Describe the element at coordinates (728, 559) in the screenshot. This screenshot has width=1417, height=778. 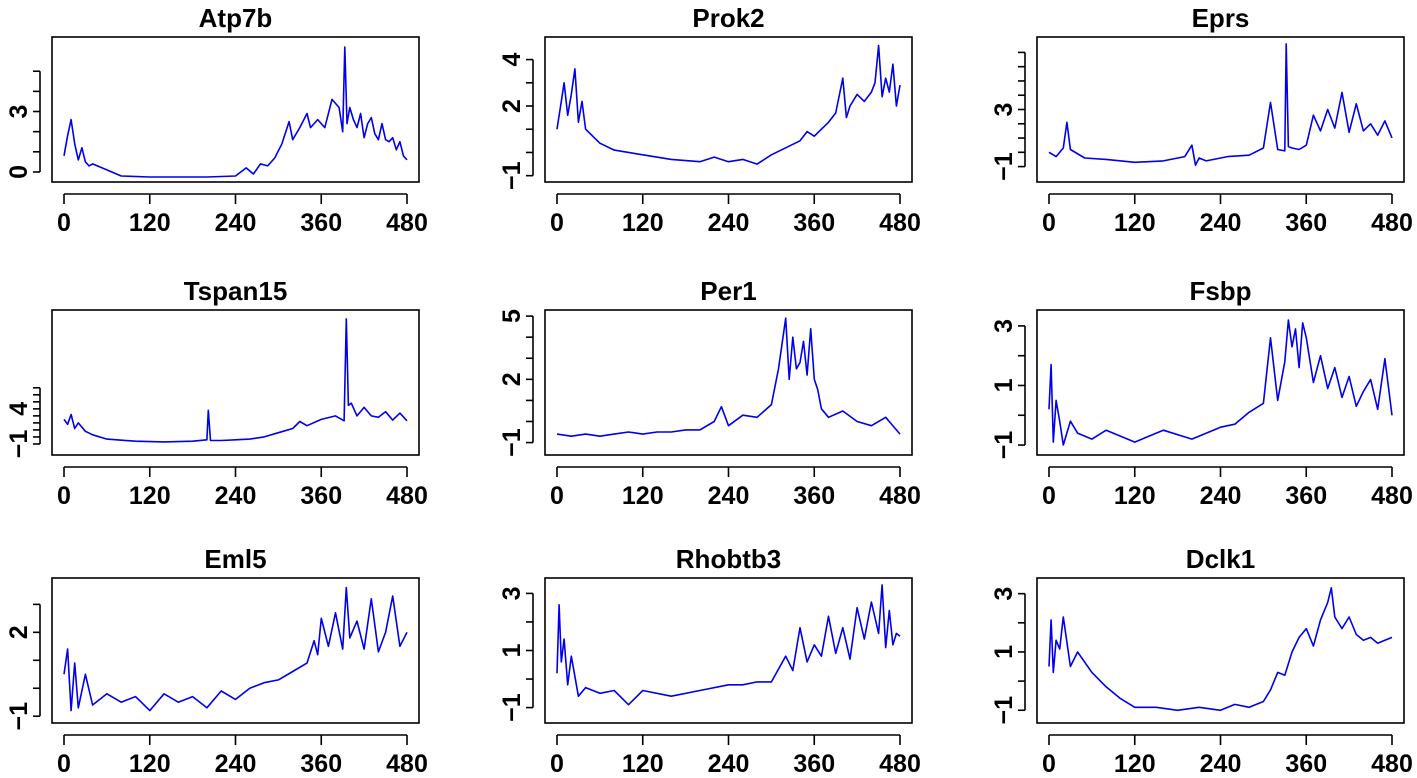
I see `panel-title: Rhobtb3` at that location.